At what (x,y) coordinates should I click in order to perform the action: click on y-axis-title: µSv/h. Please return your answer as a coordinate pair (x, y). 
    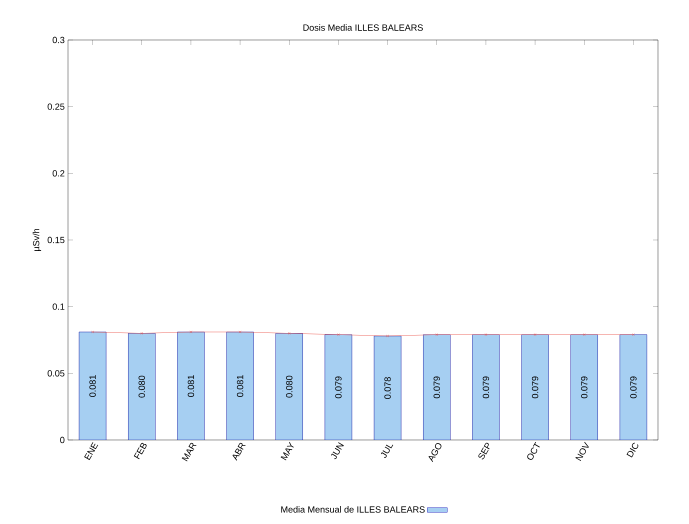
    Looking at the image, I should click on (37, 239).